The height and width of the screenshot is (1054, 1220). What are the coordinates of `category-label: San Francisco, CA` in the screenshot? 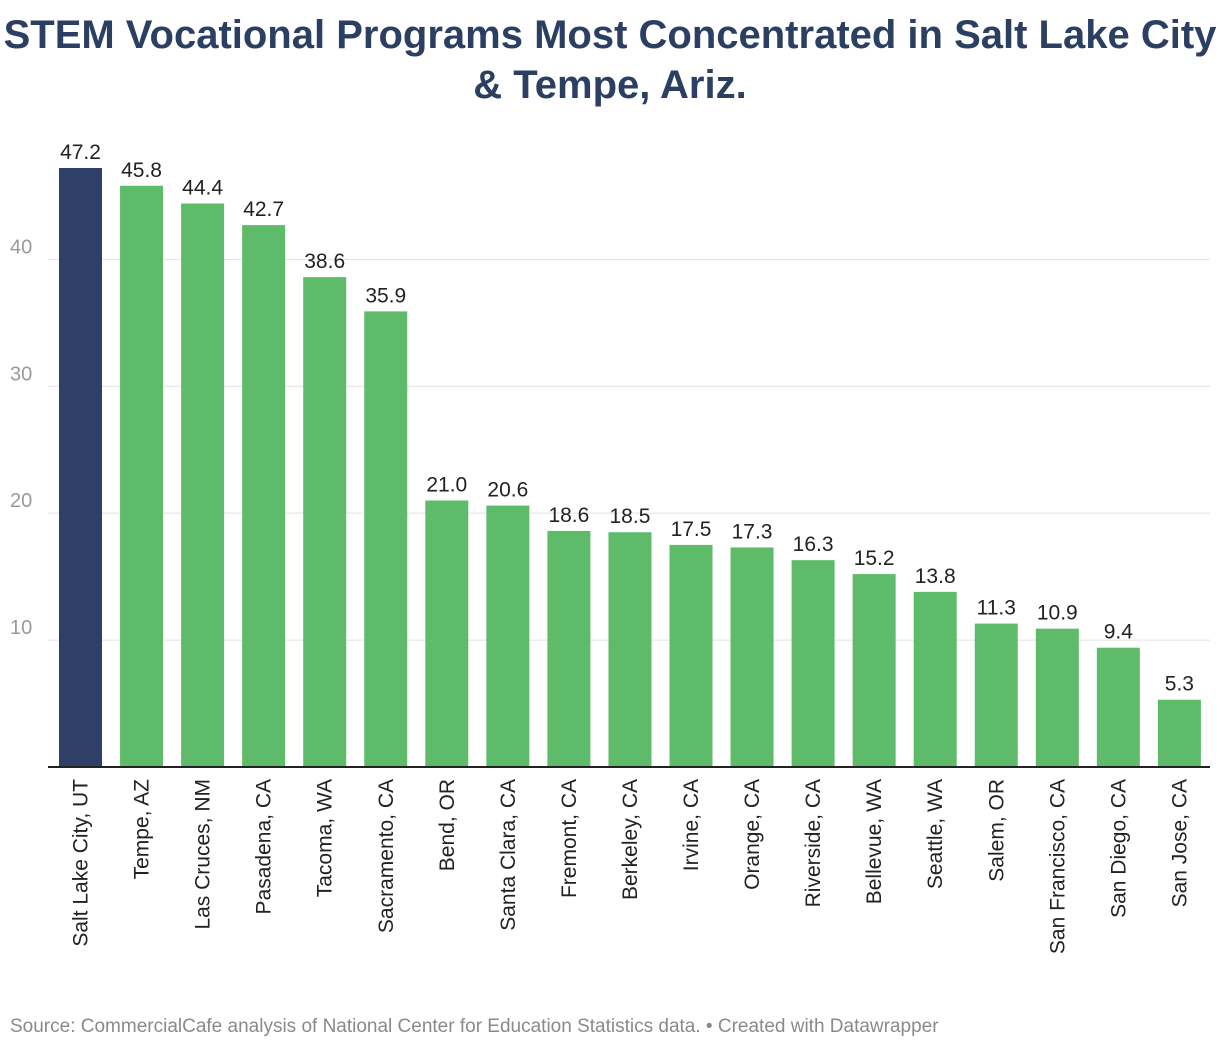 It's located at (1057, 866).